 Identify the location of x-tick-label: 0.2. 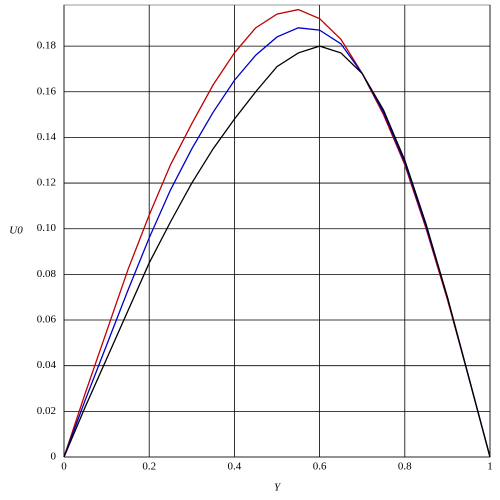
(149, 467).